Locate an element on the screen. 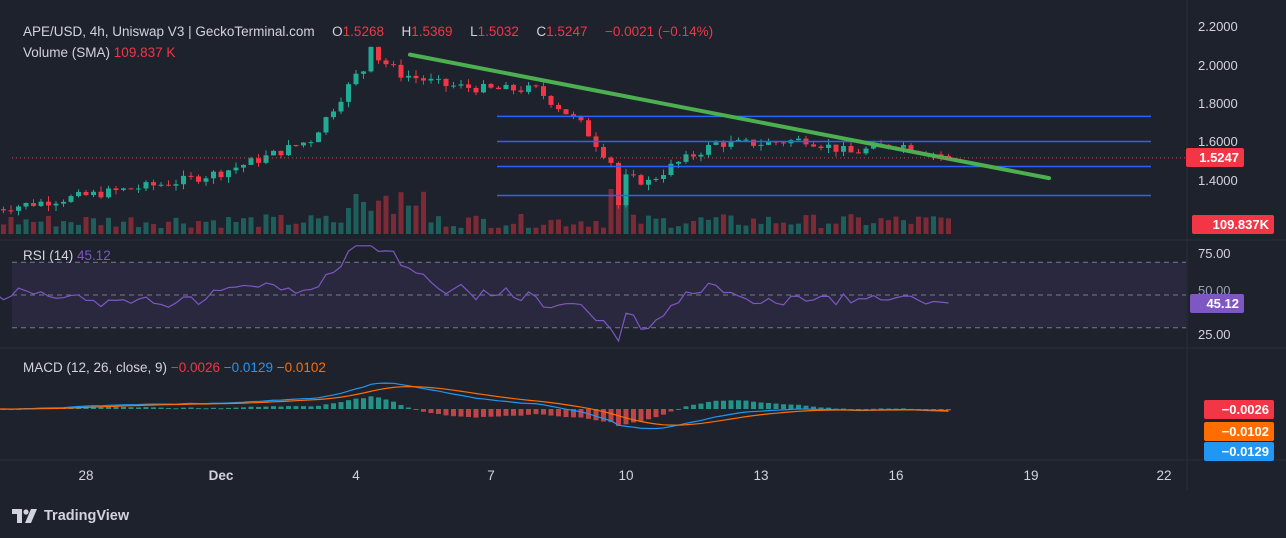  time-tick: 7 is located at coordinates (491, 475).